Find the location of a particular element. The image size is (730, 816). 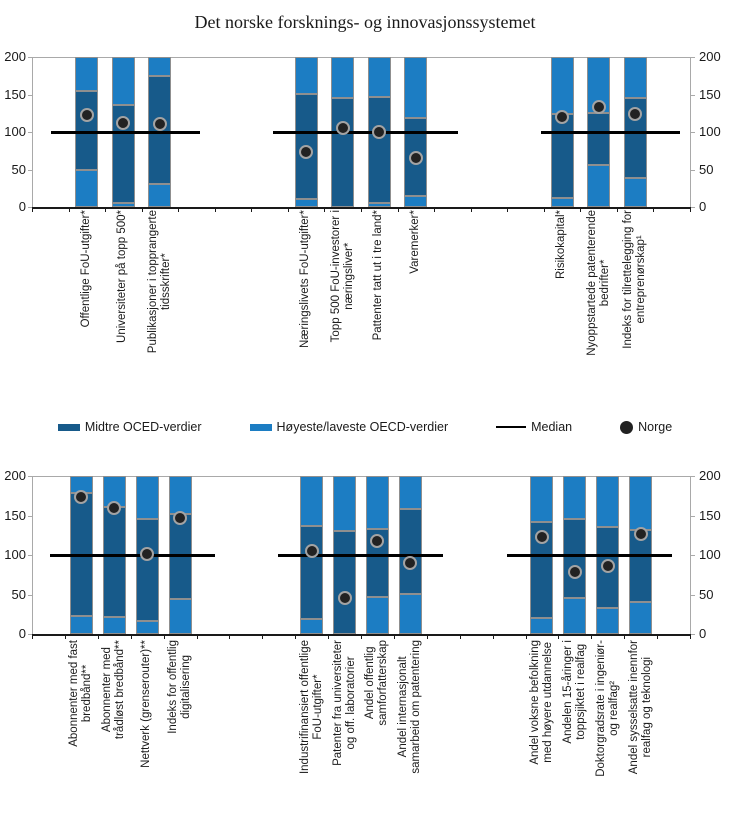

category-label: Offentlige FoU-utgifter* is located at coordinates (87, 308).